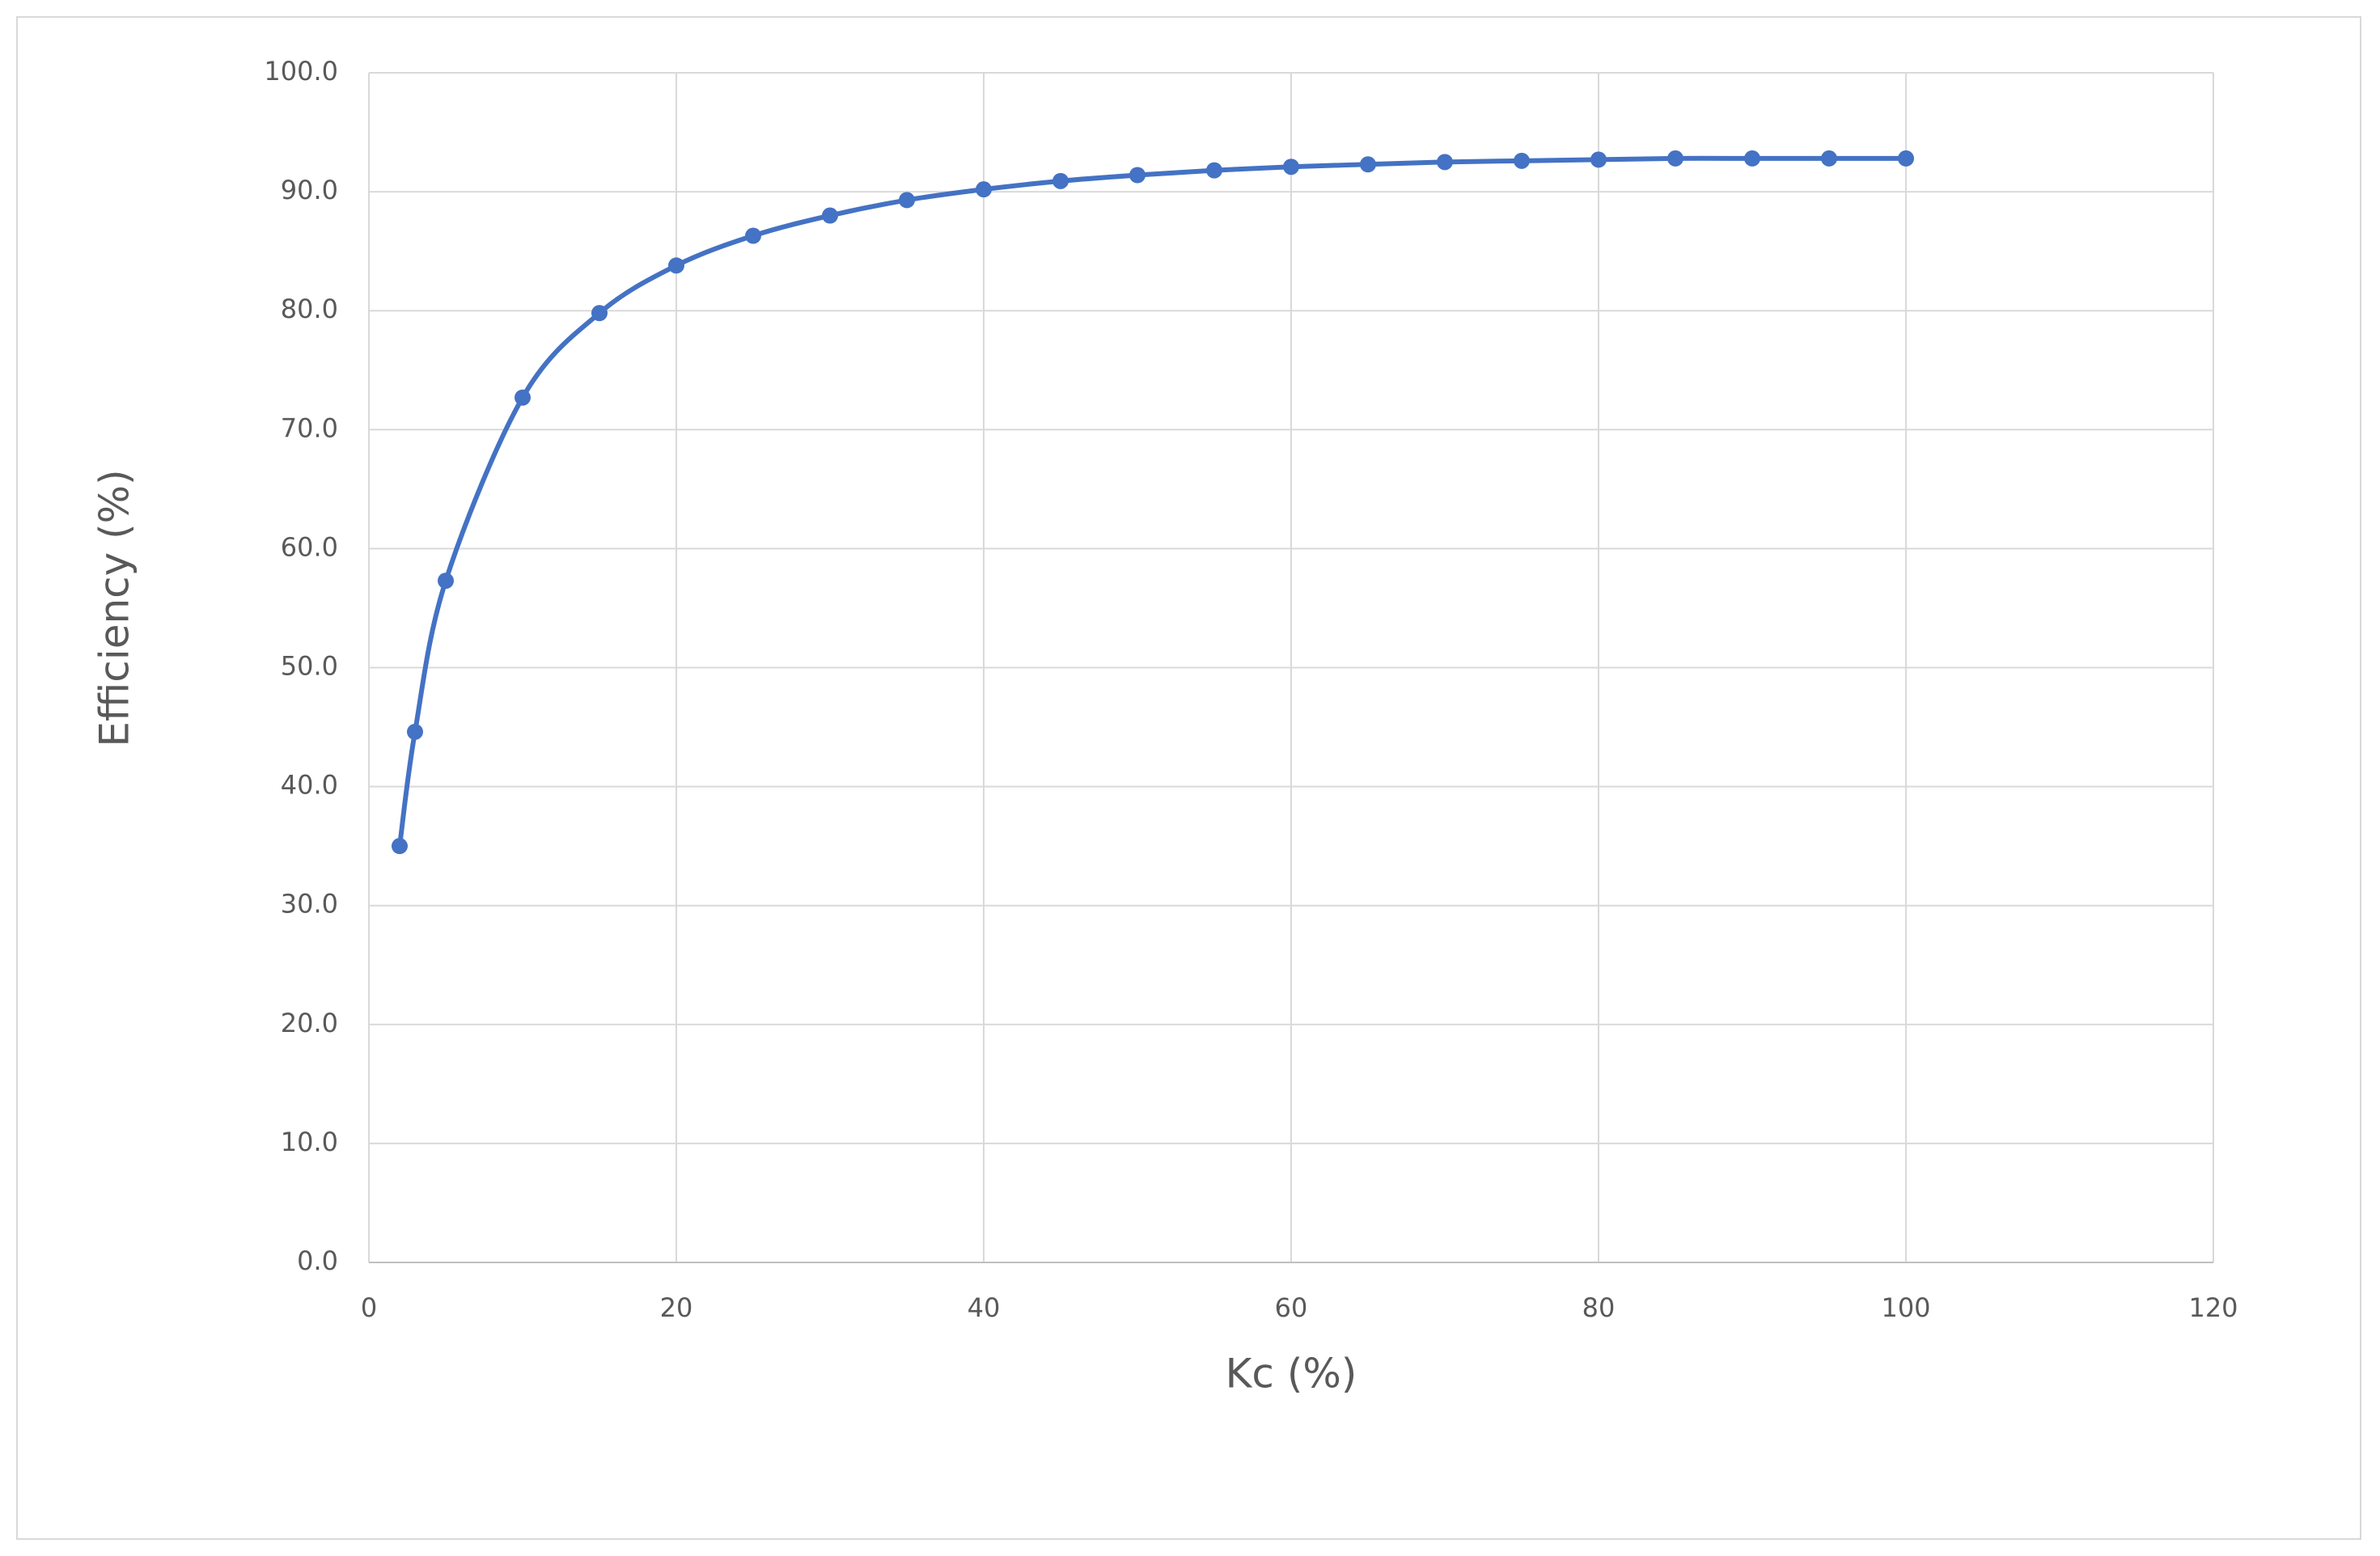 The height and width of the screenshot is (1556, 2380). Describe the element at coordinates (309, 546) in the screenshot. I see `y-tick-label: 60.0` at that location.